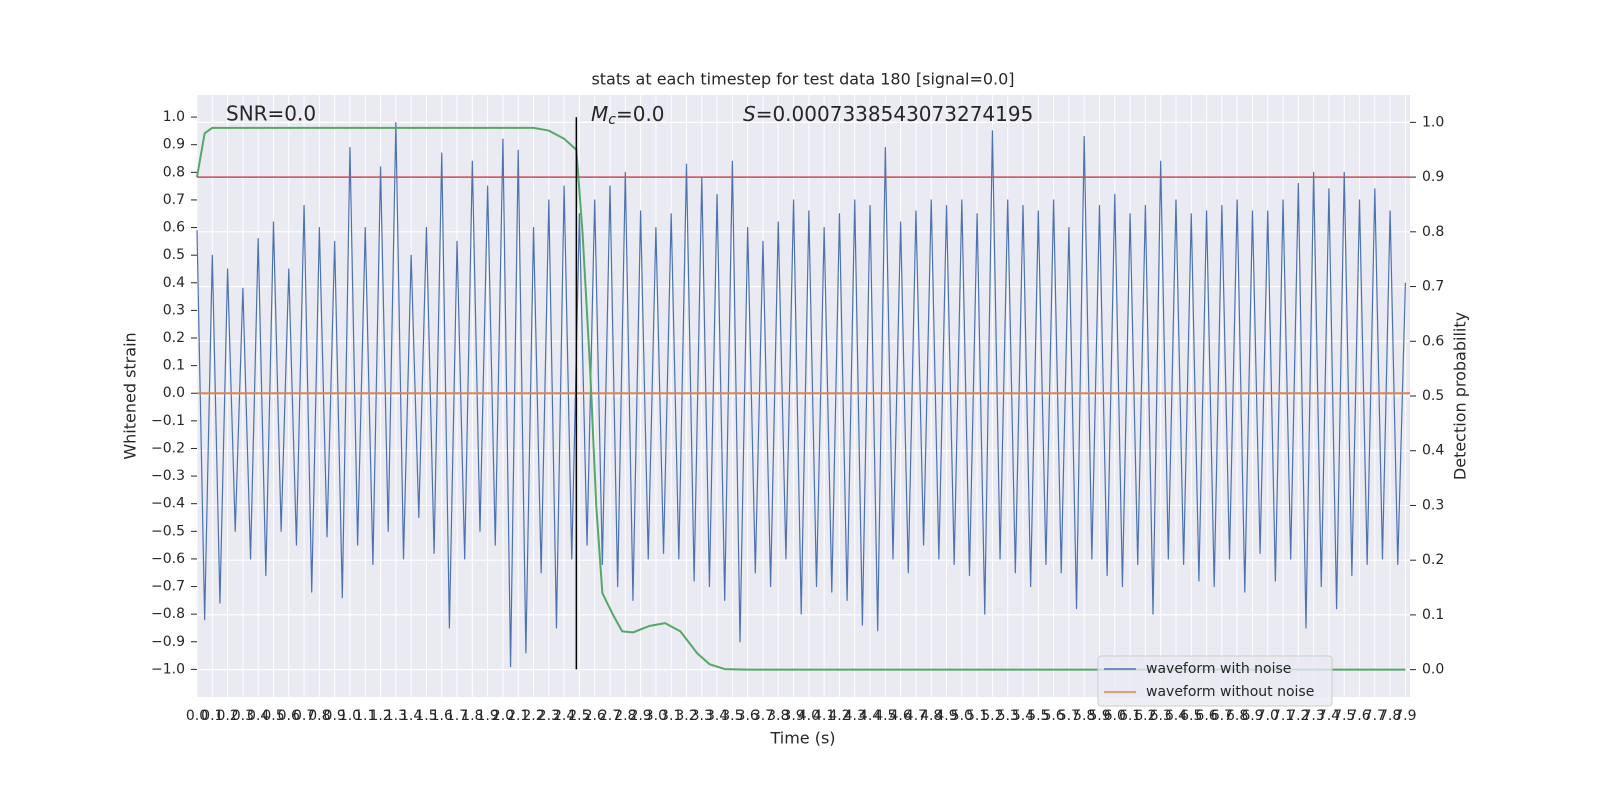  What do you see at coordinates (168, 559) in the screenshot?
I see `y-tick-label: −0.6` at bounding box center [168, 559].